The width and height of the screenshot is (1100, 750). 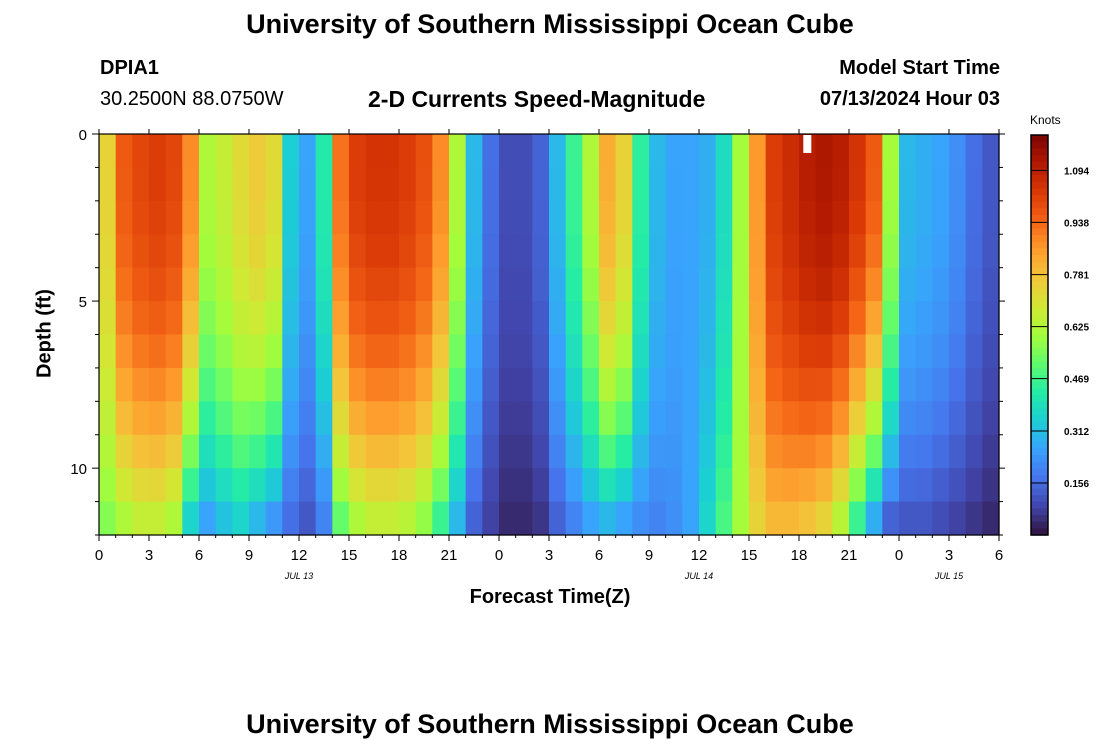 I want to click on x-tick-label: 15, so click(x=749, y=555).